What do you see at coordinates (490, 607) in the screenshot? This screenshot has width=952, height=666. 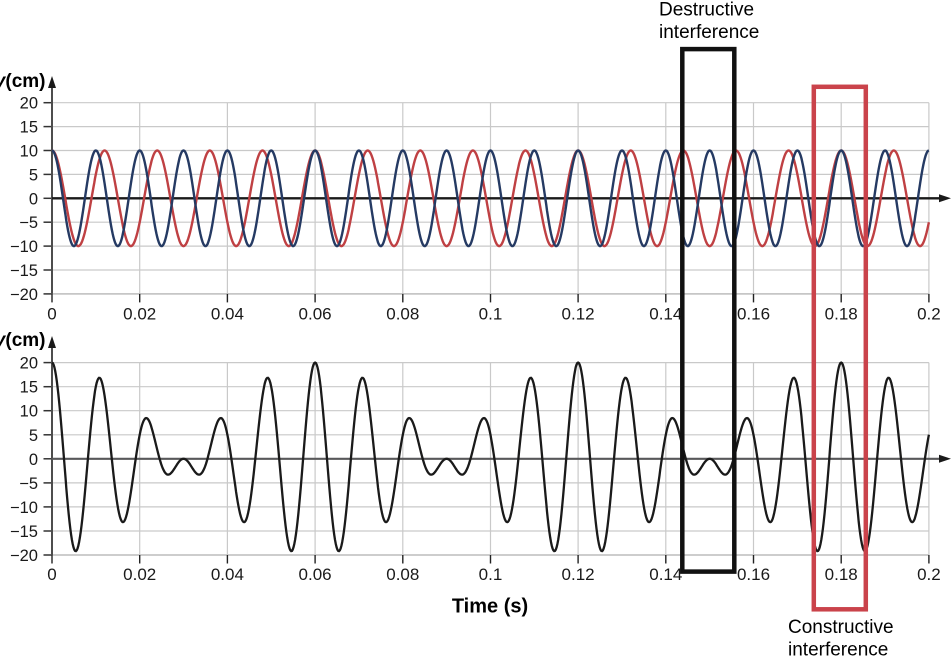 I see `svg-text: Time (s)` at bounding box center [490, 607].